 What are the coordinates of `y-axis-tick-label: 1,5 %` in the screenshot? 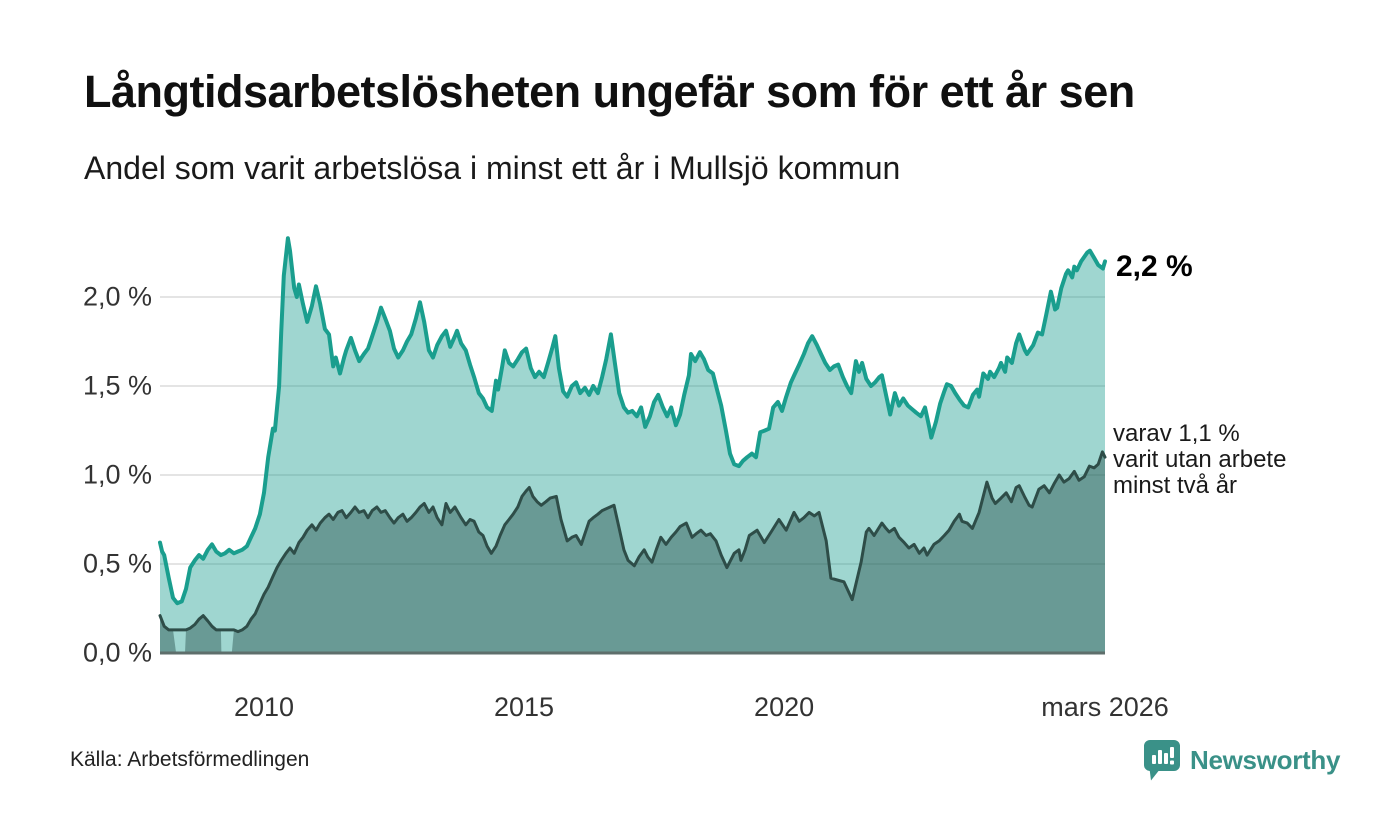 It's located at (117, 385).